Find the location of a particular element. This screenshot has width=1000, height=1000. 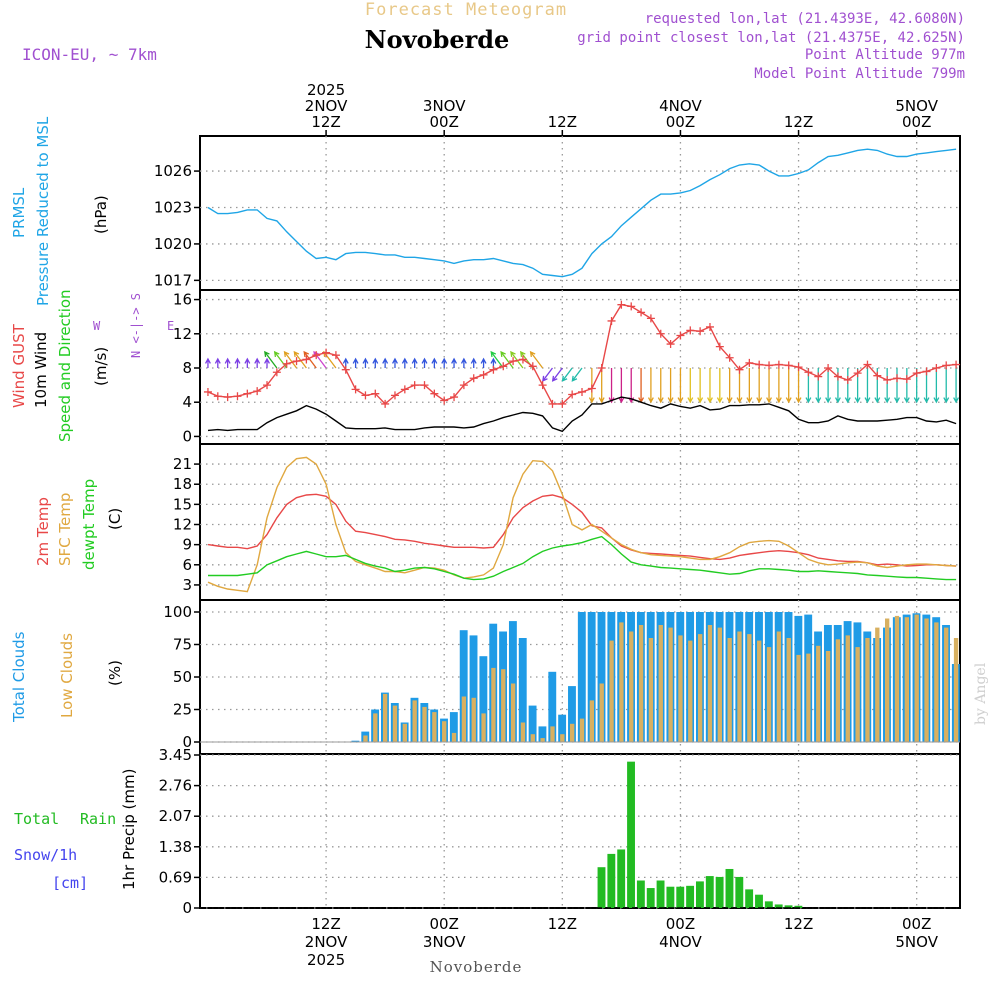

top-axis-label: 2NOV is located at coordinates (326, 106).